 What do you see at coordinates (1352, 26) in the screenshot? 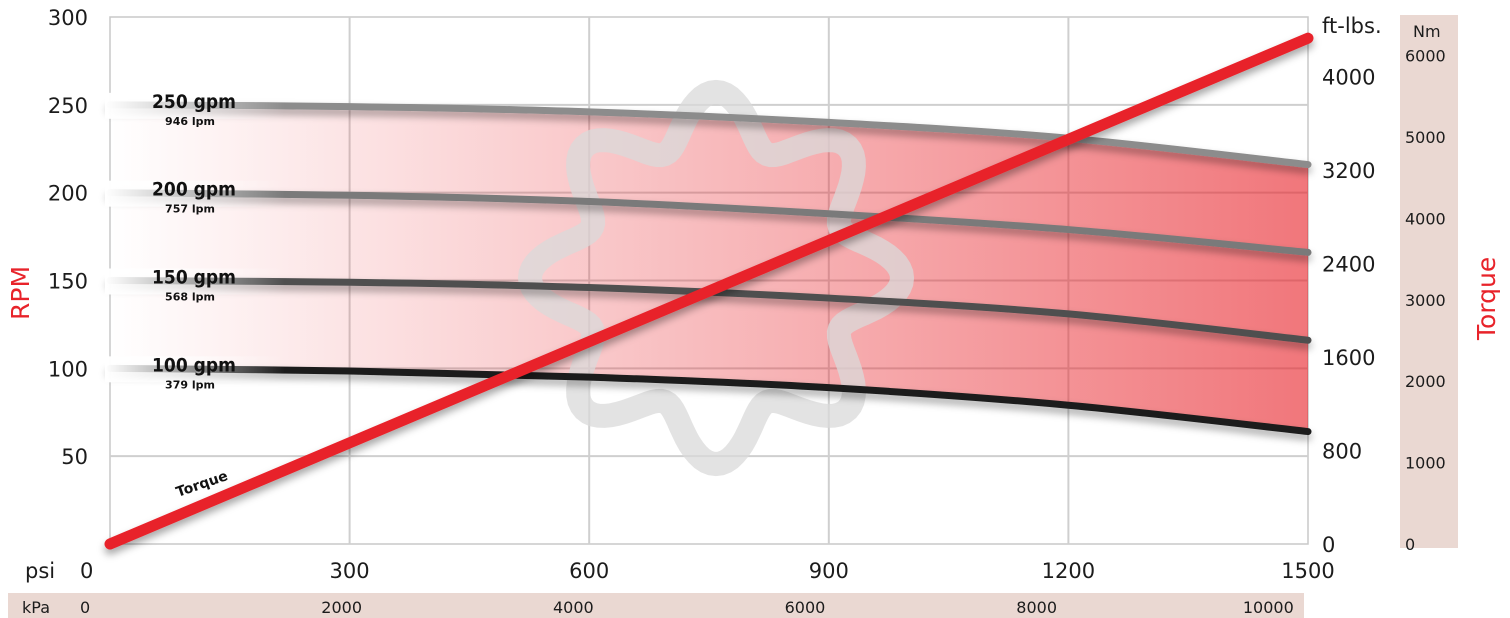
I see `ftlbs-unit-label: ft-lbs.` at bounding box center [1352, 26].